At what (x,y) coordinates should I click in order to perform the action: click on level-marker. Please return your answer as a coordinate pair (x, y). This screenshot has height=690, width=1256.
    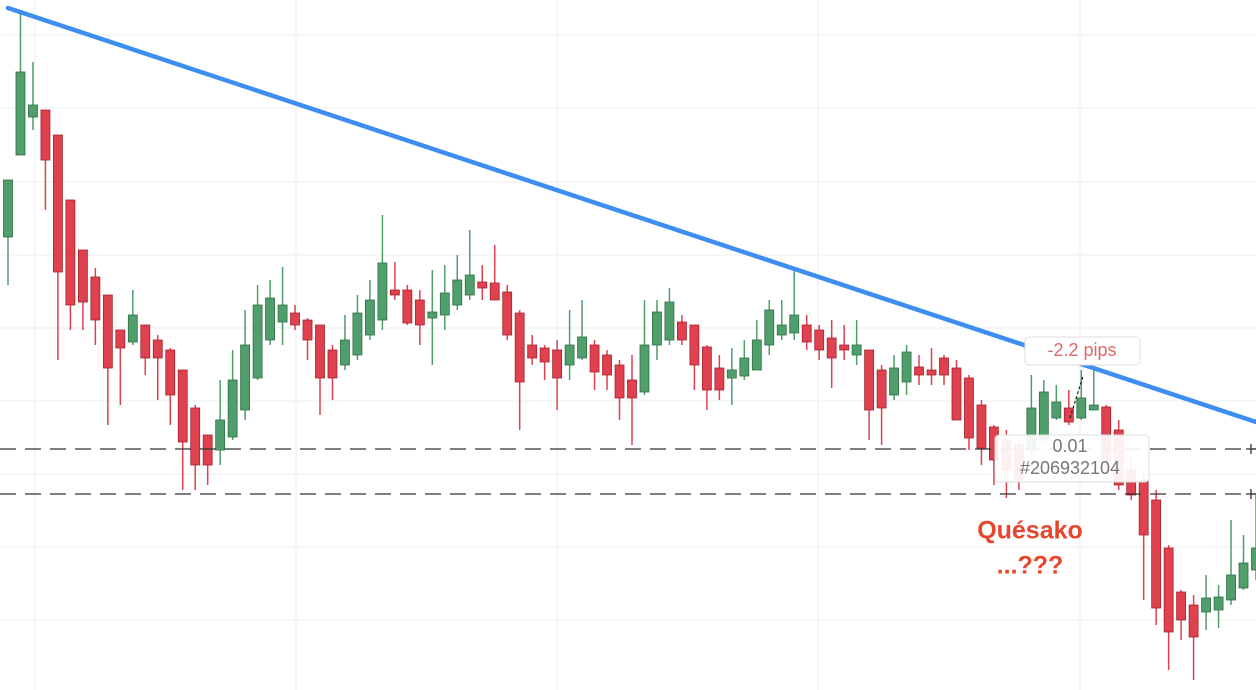
    Looking at the image, I should click on (1251, 471).